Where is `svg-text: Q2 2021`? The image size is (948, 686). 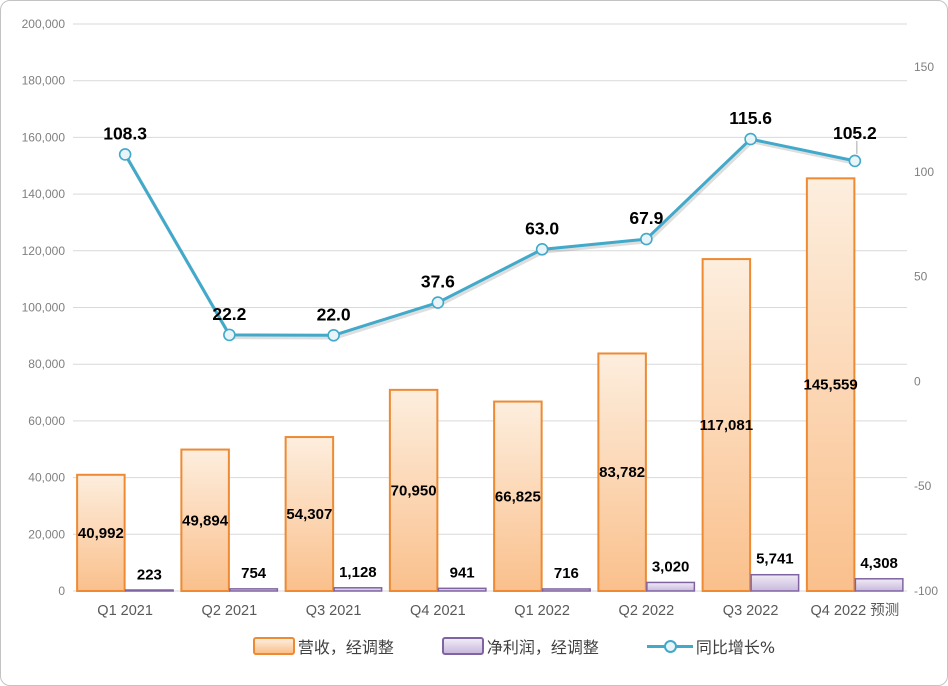 svg-text: Q2 2021 is located at coordinates (230, 611).